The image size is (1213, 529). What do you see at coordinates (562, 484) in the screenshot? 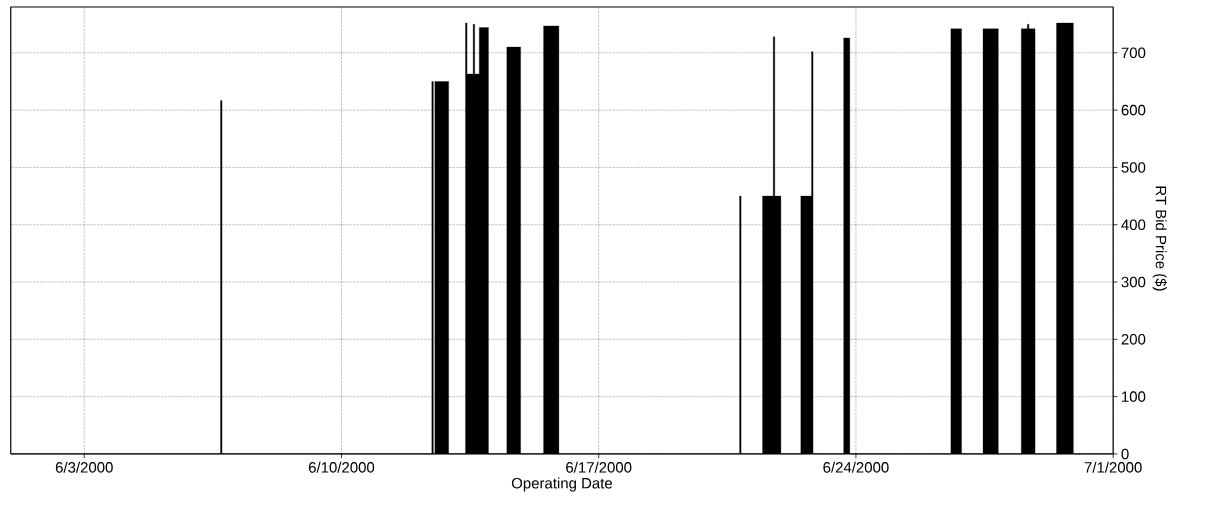
I see `x-axis-title: Operating Date` at bounding box center [562, 484].